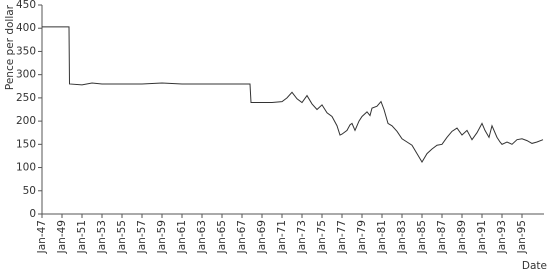  I want to click on x-tick-label: Jan-55, so click(122, 237).